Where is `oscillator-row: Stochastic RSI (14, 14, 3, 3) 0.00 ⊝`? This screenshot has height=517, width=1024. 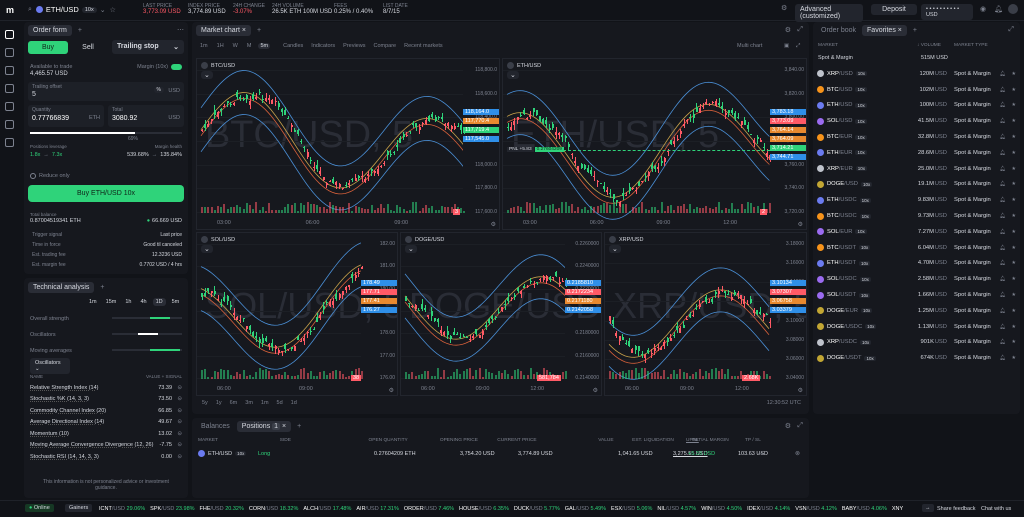
oscillator-row: Stochastic RSI (14, 14, 3, 3) 0.00 ⊝ is located at coordinates (106, 457).